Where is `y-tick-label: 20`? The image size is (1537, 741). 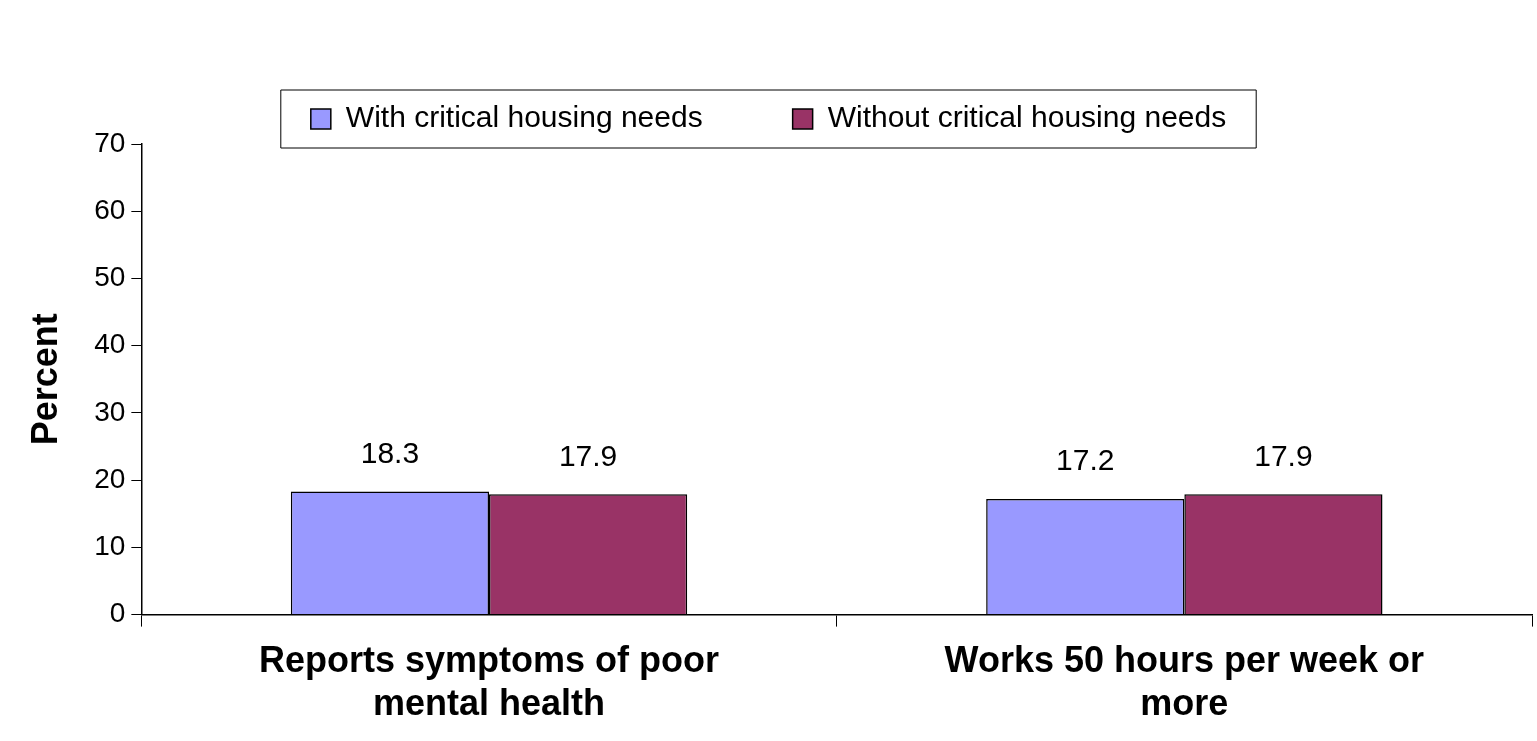 y-tick-label: 20 is located at coordinates (110, 478).